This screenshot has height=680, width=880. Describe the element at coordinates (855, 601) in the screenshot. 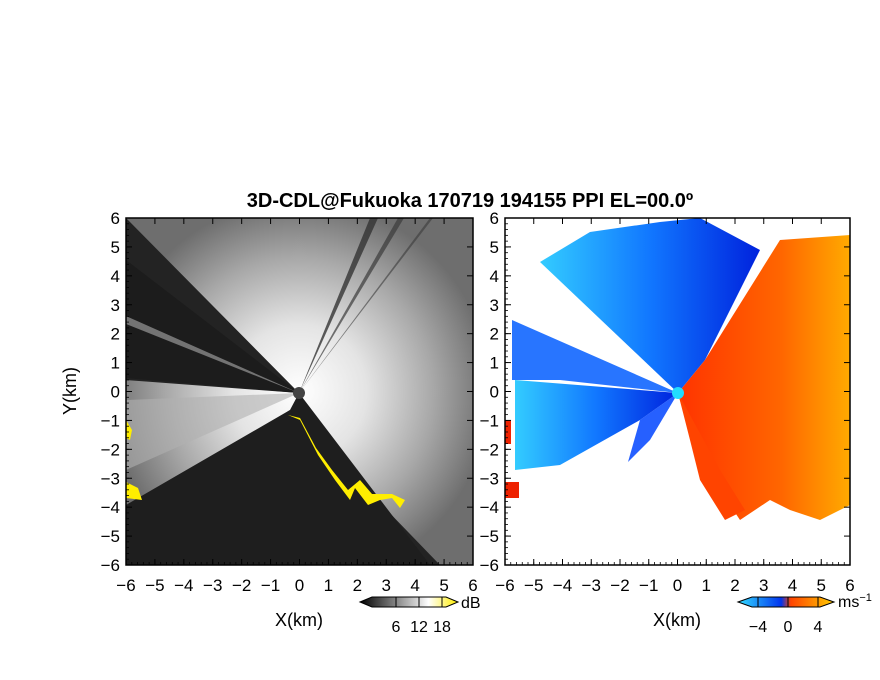

I see `velocity-colorbar-unit: ms−1` at that location.